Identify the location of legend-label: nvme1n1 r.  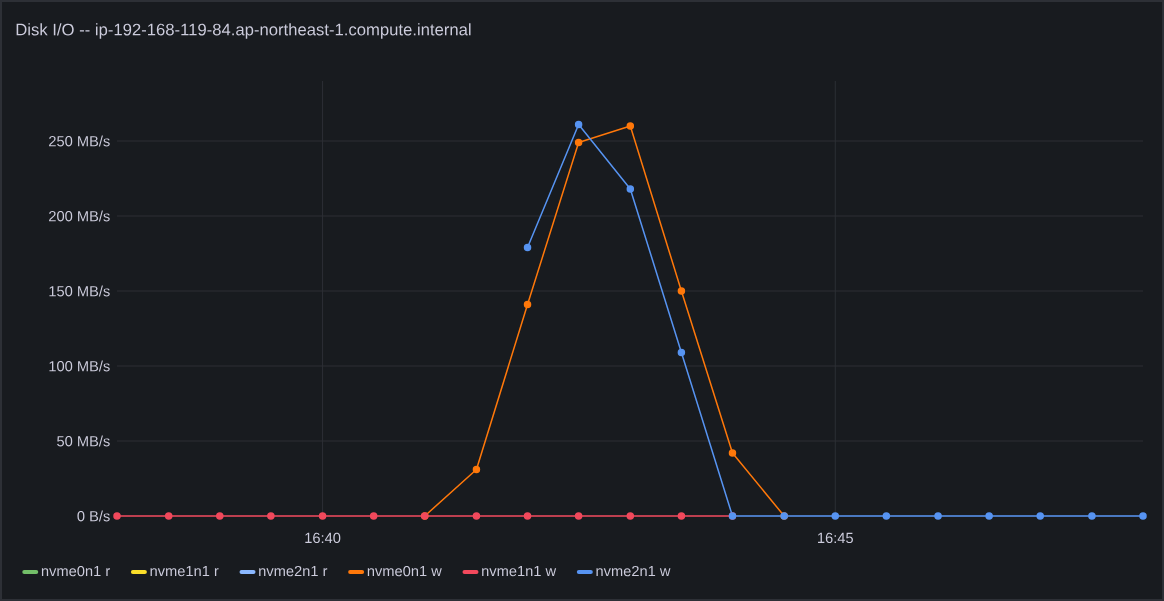
(184, 571).